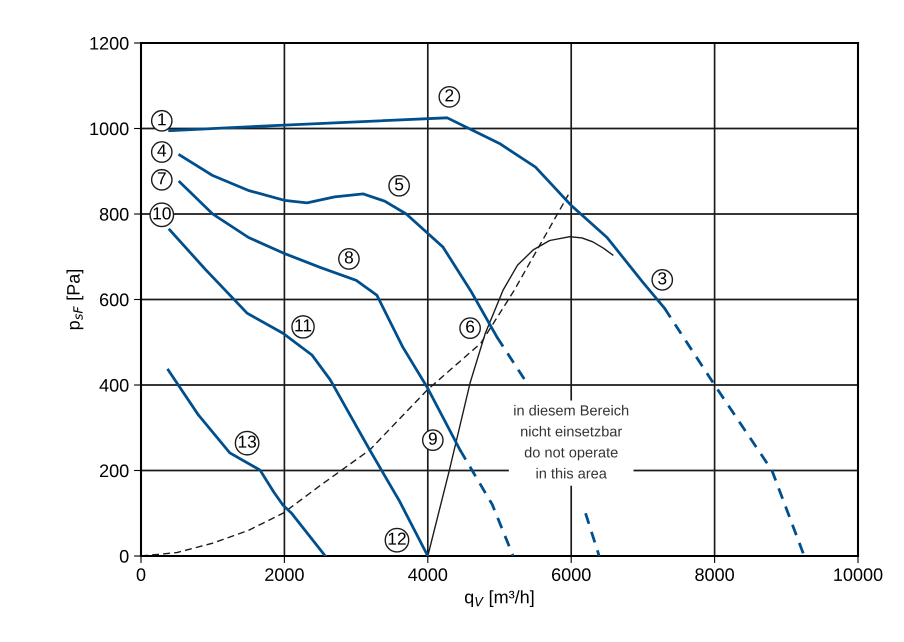 Image resolution: width=904 pixels, height=642 pixels. Describe the element at coordinates (114, 214) in the screenshot. I see `y-tick-label: 800` at that location.